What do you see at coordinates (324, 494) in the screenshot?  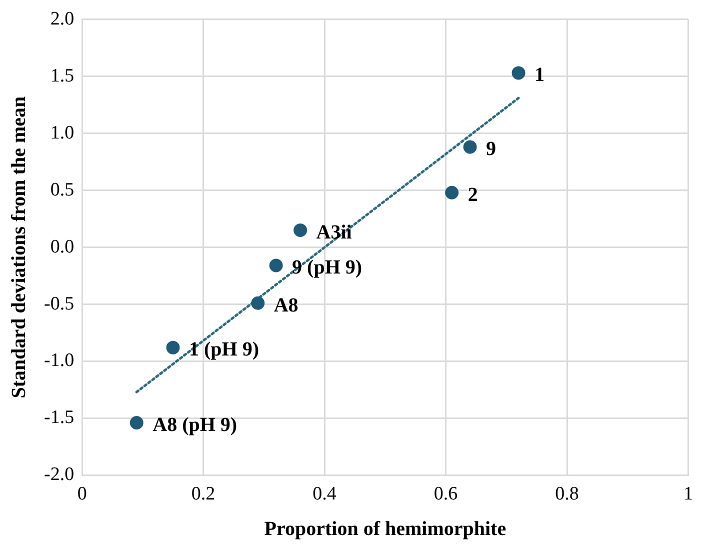 I see `x-tick-label: 0.4` at bounding box center [324, 494].